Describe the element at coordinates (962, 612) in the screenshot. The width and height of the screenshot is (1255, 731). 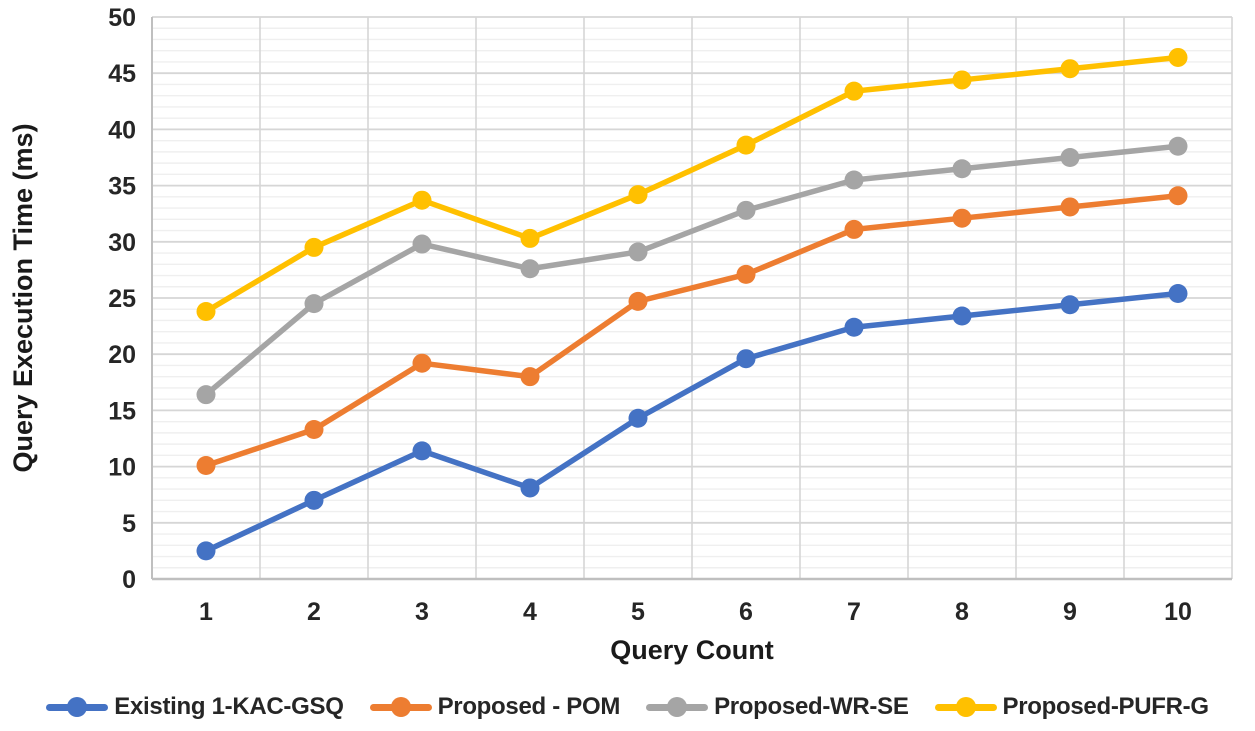
I see `x-tick-label-8: 8` at that location.